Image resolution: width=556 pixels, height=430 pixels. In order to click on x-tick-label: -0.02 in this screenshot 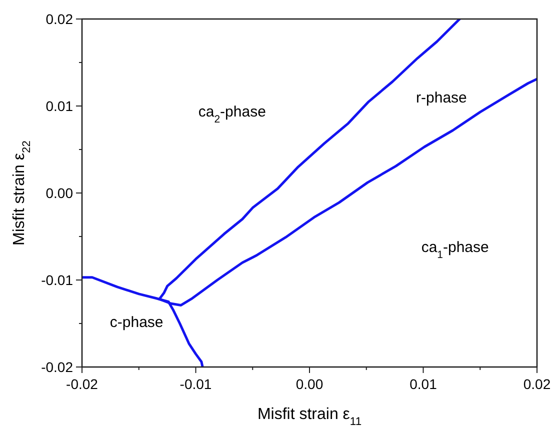, I will do `click(82, 384)`.